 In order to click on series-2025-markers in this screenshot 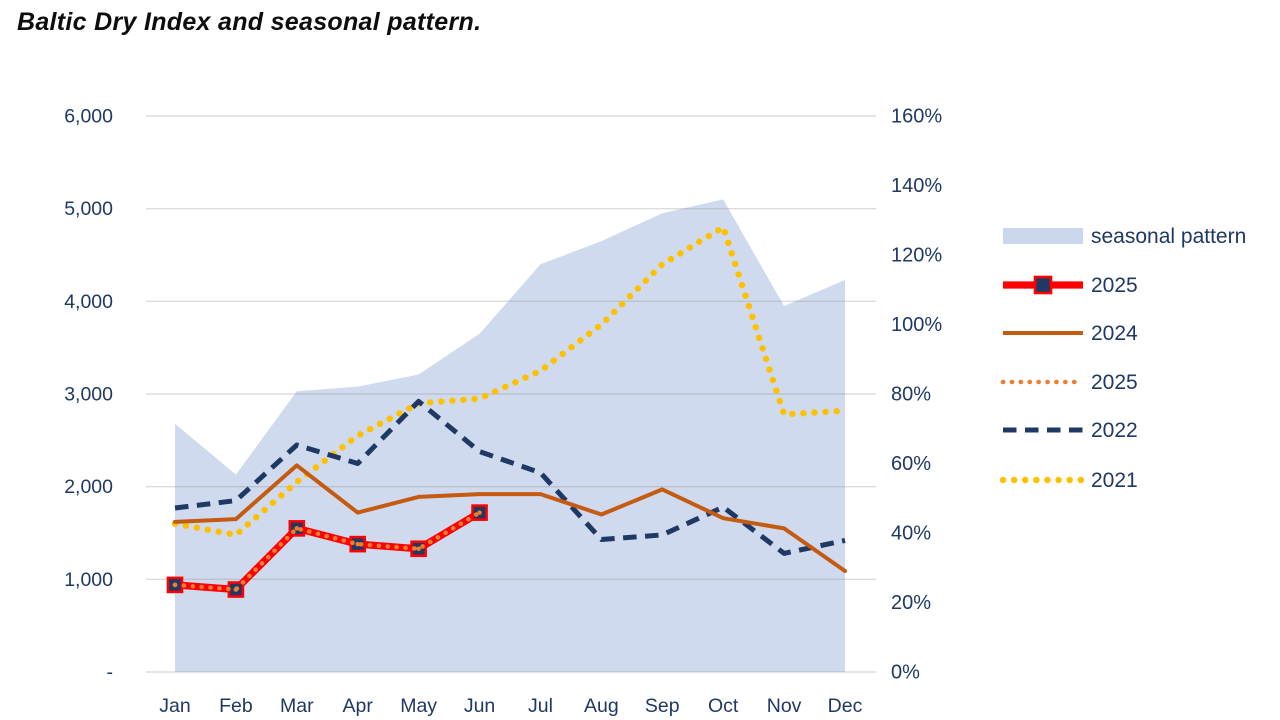, I will do `click(327, 551)`.